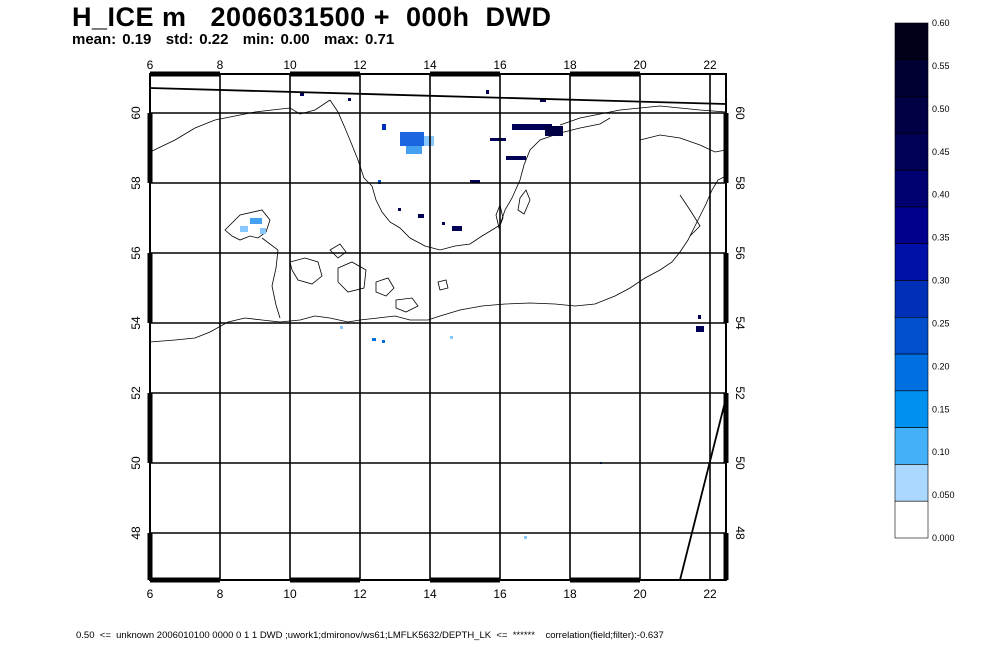  Describe the element at coordinates (258, 39) in the screenshot. I see `min-label: min:` at that location.